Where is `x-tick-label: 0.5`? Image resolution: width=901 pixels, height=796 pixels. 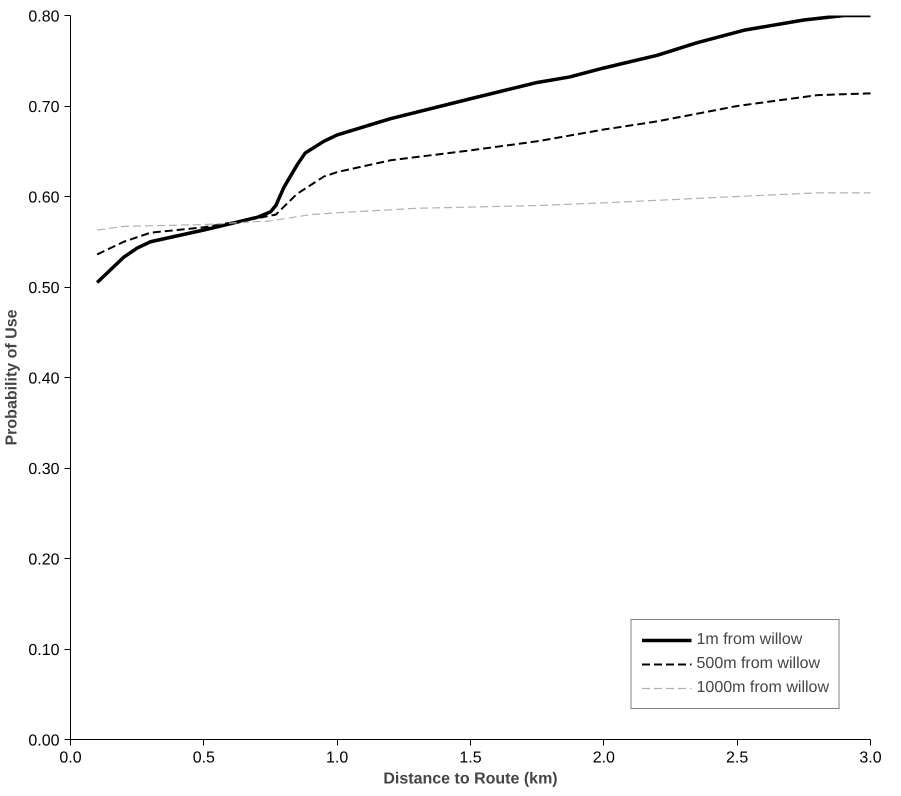
x-tick-label: 0.5 is located at coordinates (204, 758).